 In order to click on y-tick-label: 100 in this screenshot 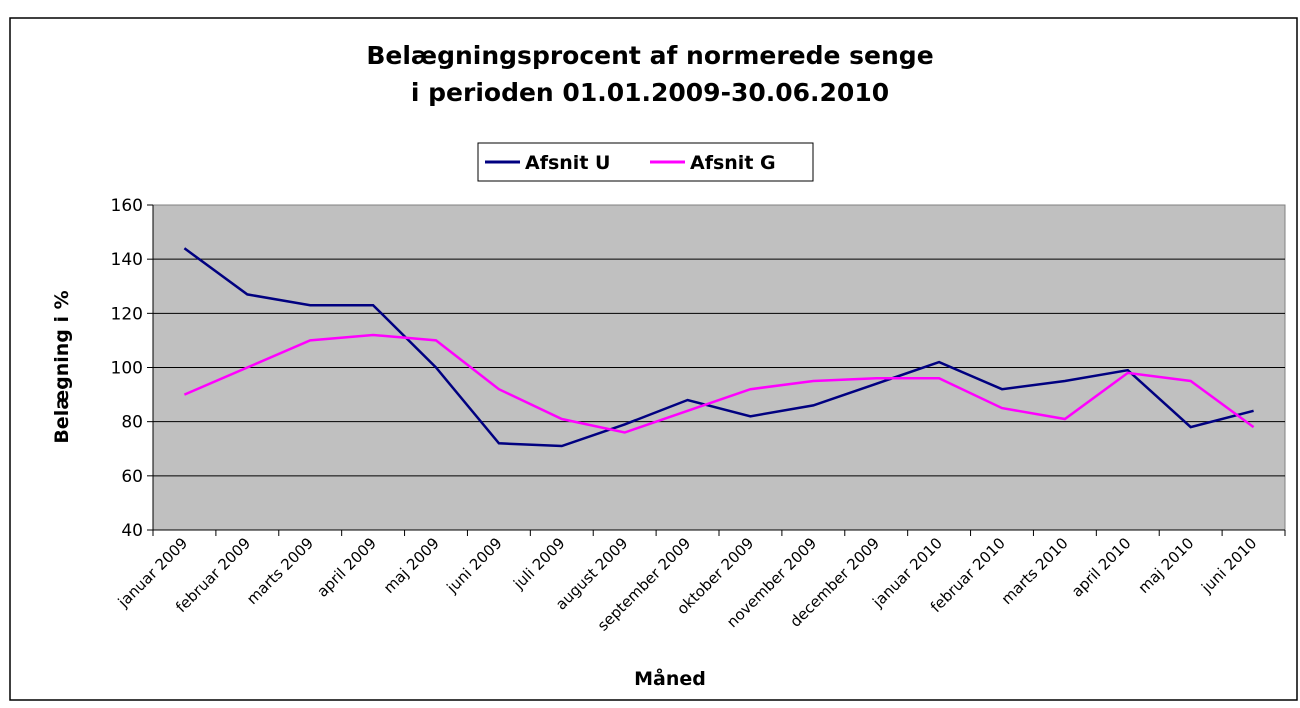, I will do `click(127, 369)`.